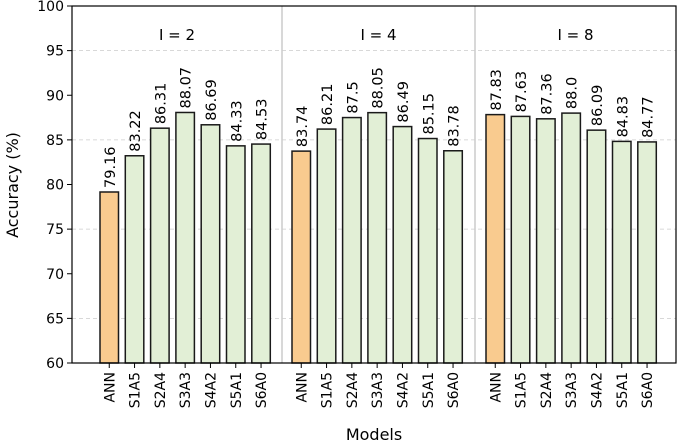 The width and height of the screenshot is (685, 444). I want to click on value-label: 88.05, so click(379, 88).